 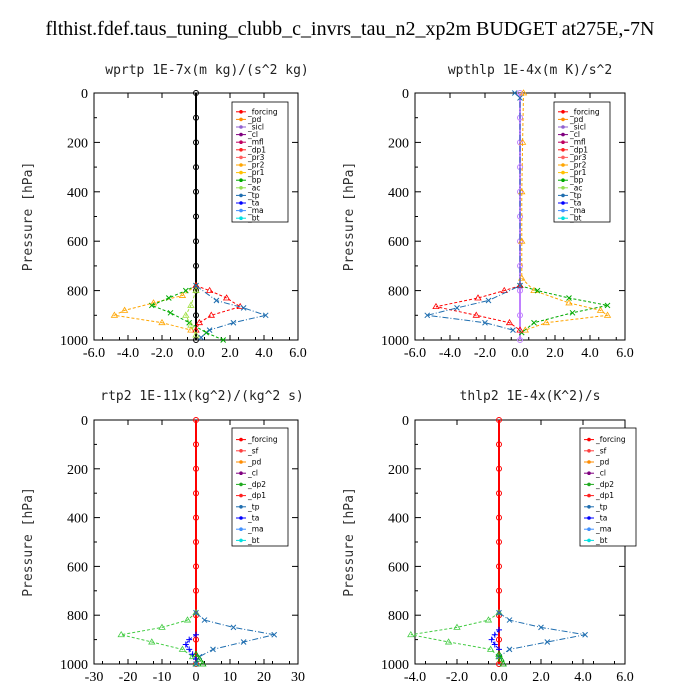 I want to click on x-tick-label: 6.0, so click(x=298, y=353).